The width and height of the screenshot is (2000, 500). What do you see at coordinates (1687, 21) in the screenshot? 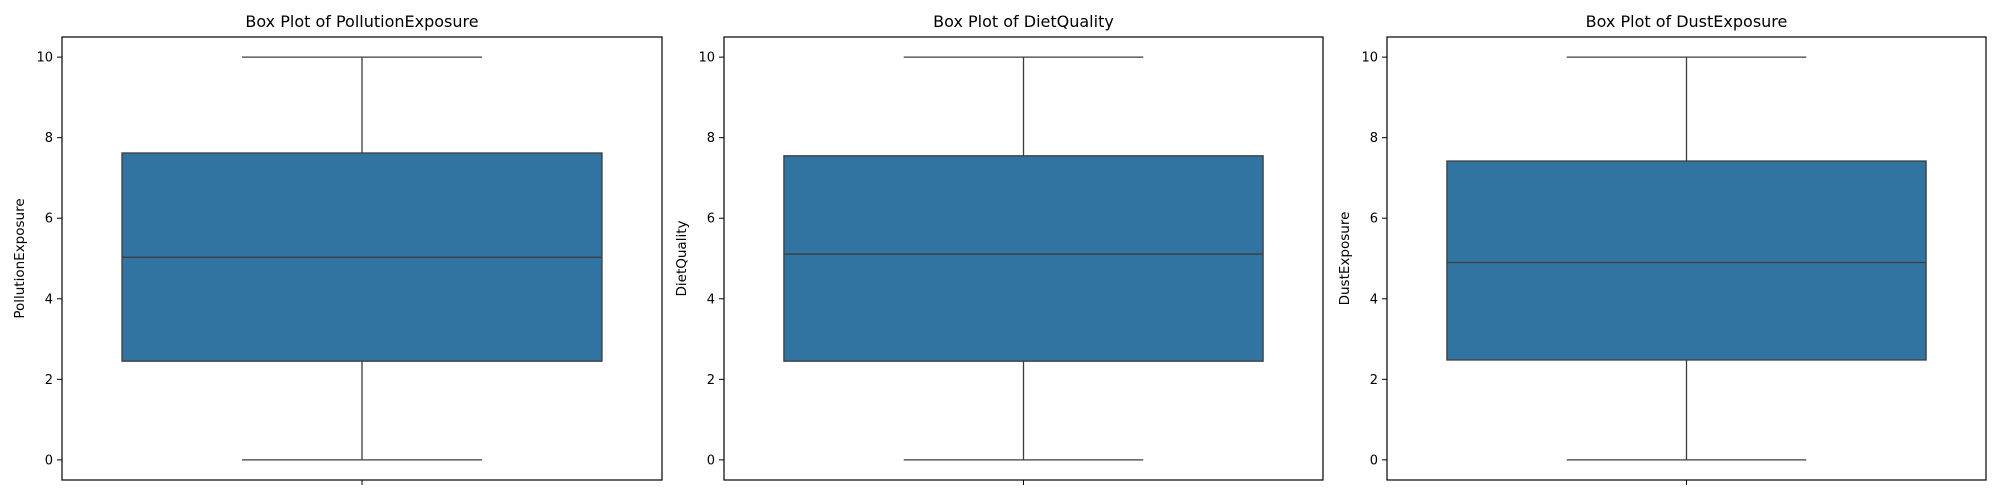
I see `chart-title: Box Plot of DustExposure` at bounding box center [1687, 21].